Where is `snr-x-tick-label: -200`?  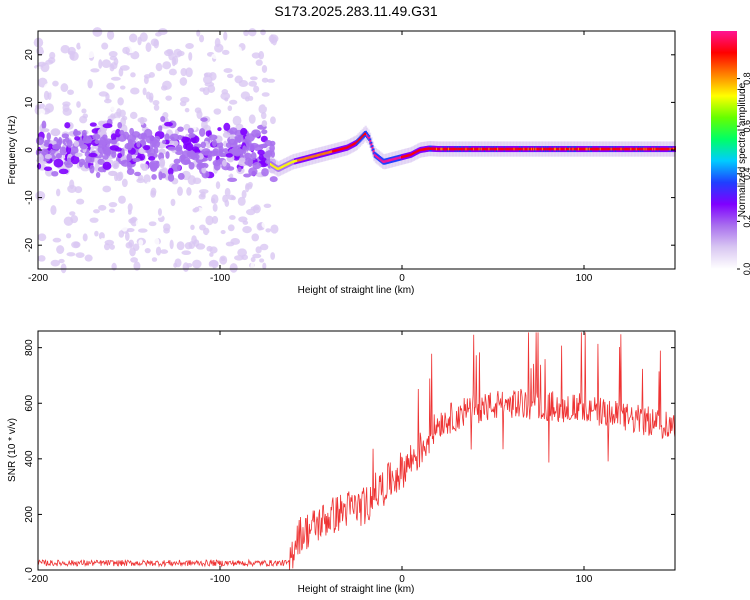
snr-x-tick-label: -200 is located at coordinates (38, 579).